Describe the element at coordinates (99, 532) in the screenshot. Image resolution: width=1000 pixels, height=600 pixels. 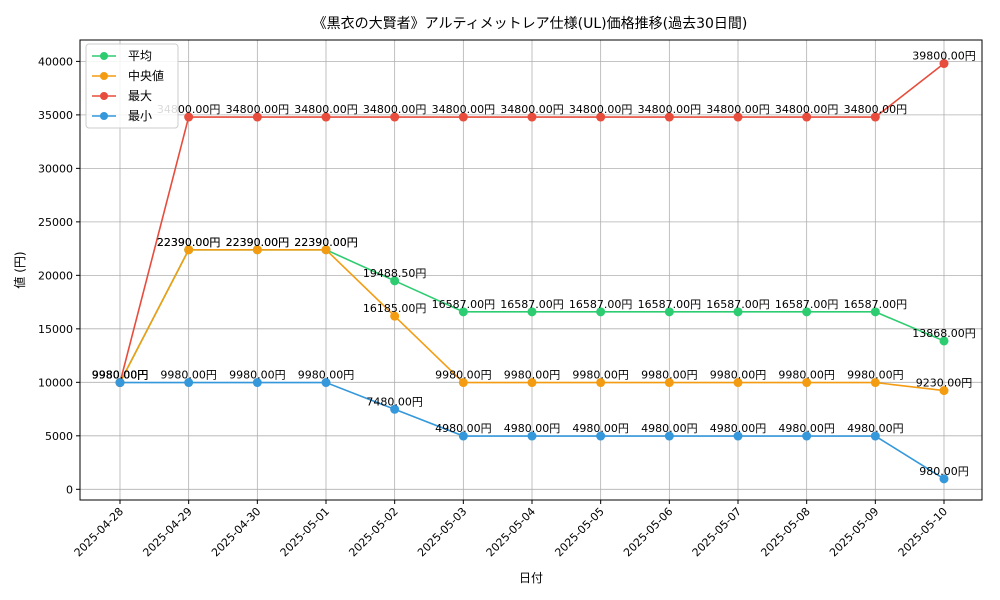
I see `x-tick-label: 2025-04-28` at that location.